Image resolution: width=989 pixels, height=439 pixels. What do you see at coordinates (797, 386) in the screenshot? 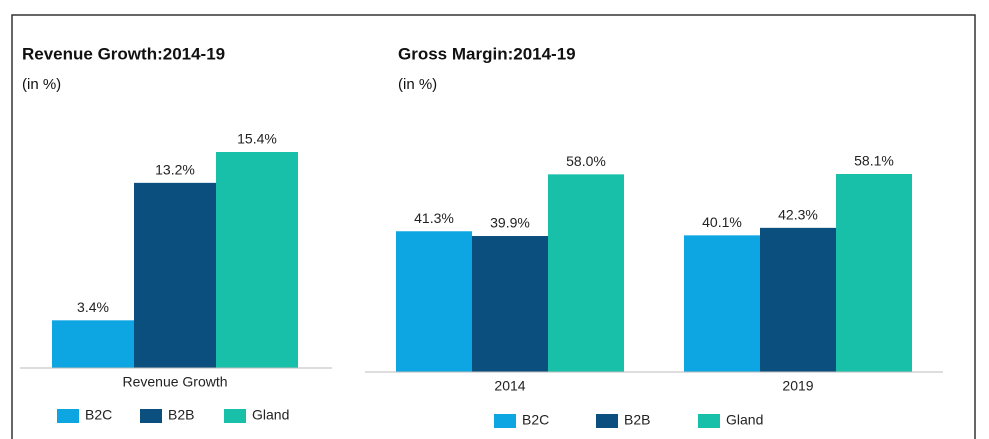
I see `category-label: 2019` at bounding box center [797, 386].